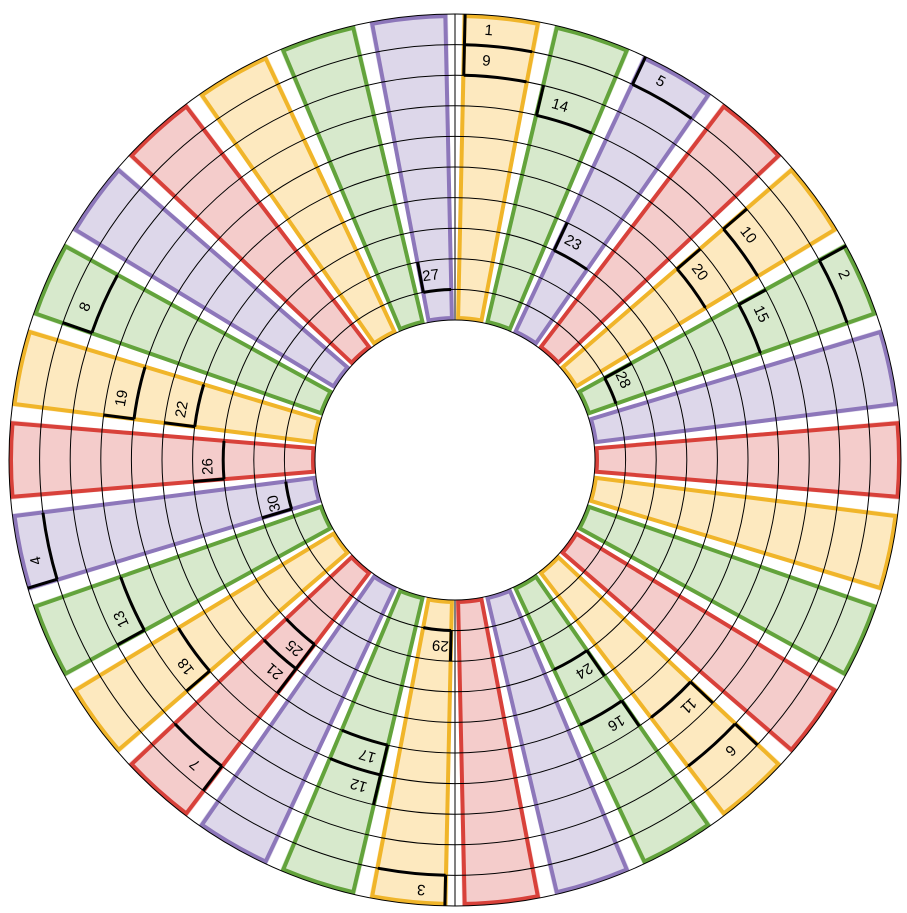 The height and width of the screenshot is (913, 907). Describe the element at coordinates (700, 273) in the screenshot. I see `number-label: 20` at that location.